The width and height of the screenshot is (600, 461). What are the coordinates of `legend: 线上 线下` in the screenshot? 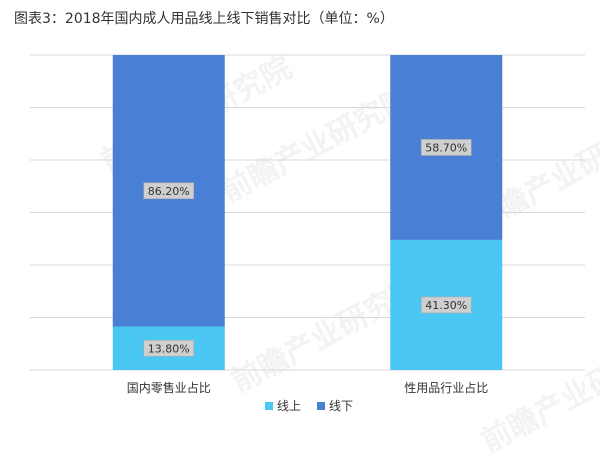 It's located at (309, 406).